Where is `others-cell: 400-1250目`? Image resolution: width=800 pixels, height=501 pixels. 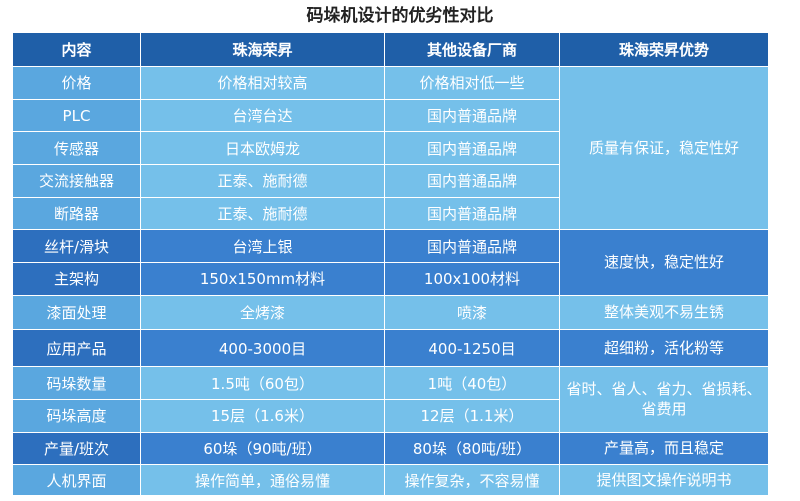 others-cell: 400-1250目 is located at coordinates (472, 348).